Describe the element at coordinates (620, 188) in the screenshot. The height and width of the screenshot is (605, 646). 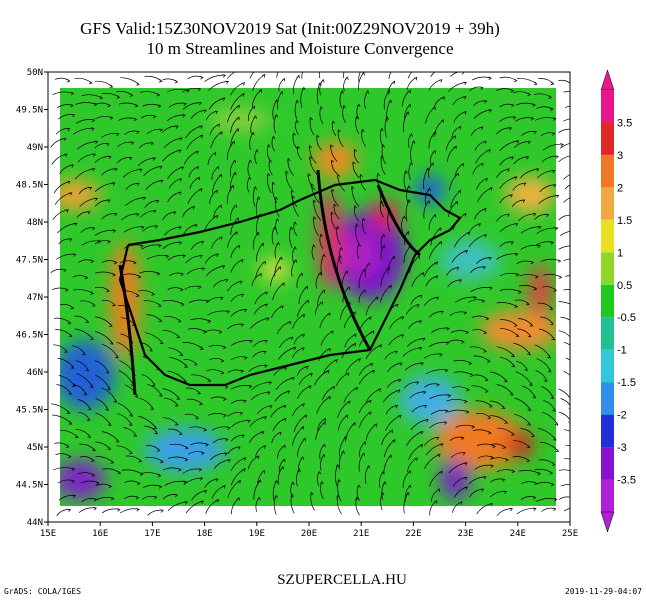
I see `colorbar-label: 2` at that location.